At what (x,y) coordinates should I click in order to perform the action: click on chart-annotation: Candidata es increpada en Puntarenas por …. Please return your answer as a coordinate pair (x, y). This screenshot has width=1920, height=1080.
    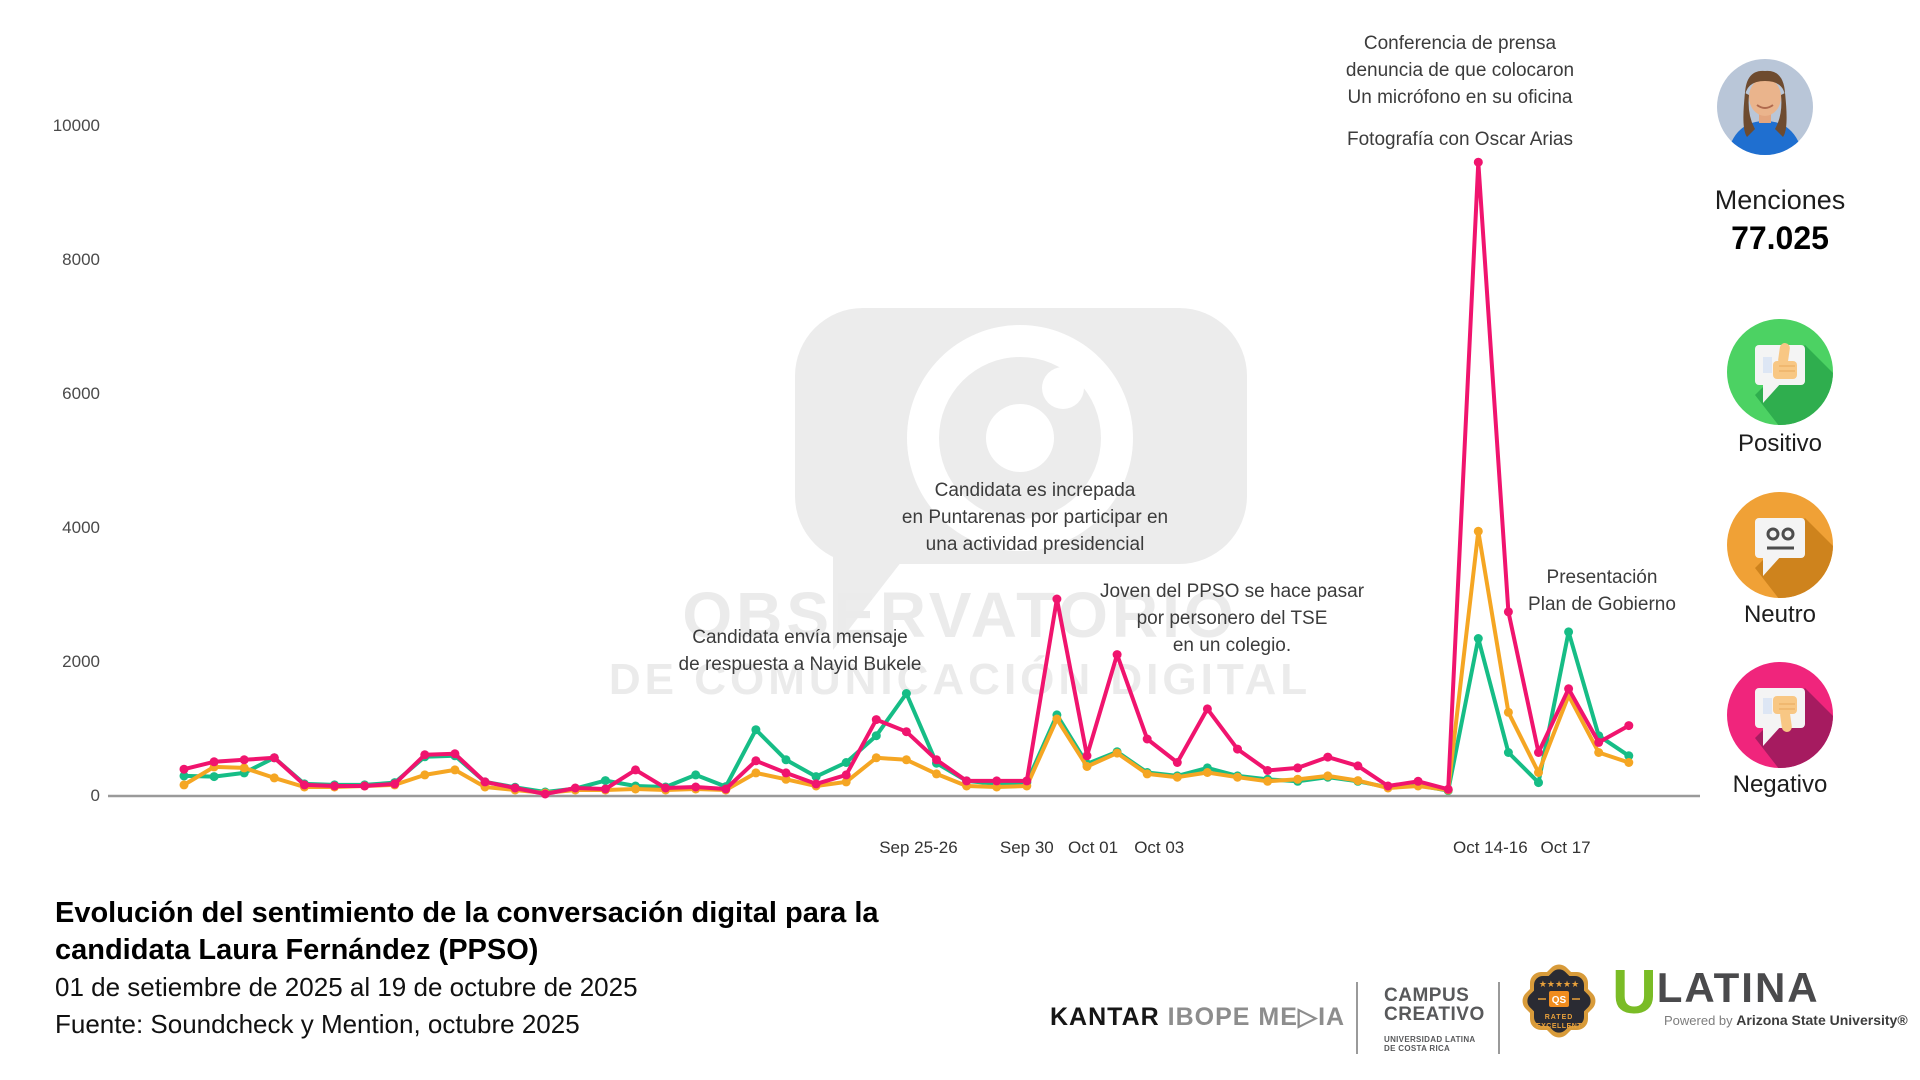
    Looking at the image, I should click on (1035, 517).